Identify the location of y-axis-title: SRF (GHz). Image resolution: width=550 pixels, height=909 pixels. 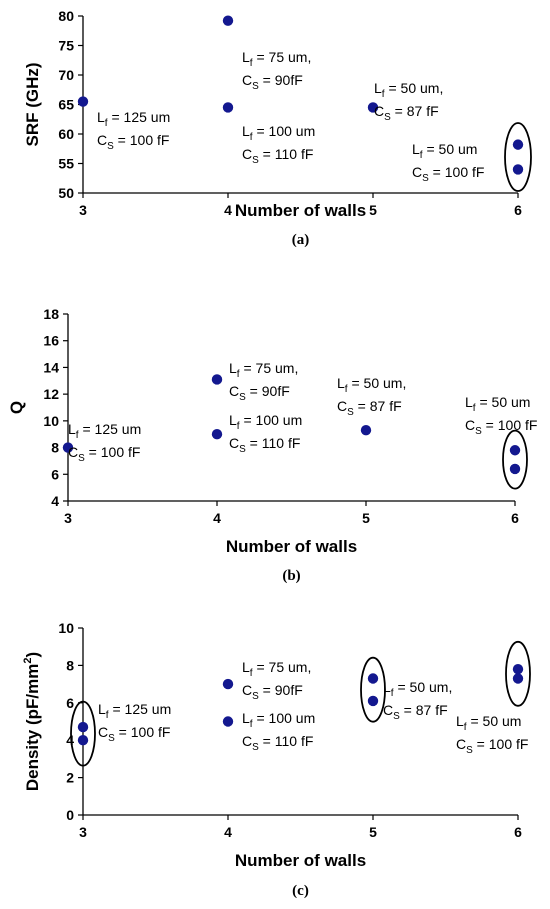
(32, 104).